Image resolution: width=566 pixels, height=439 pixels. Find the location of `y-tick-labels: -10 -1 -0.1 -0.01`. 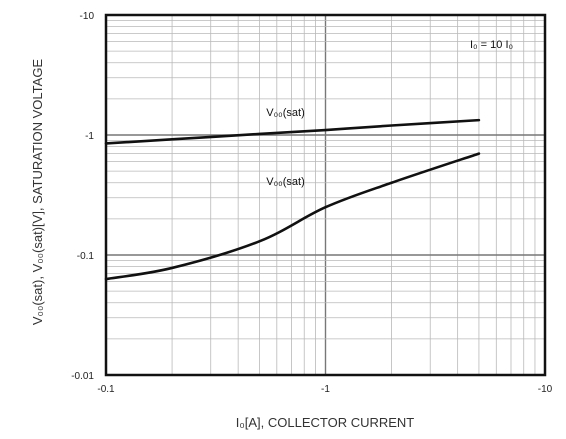

y-tick-labels: -10 -1 -0.1 -0.01 is located at coordinates (82, 196).